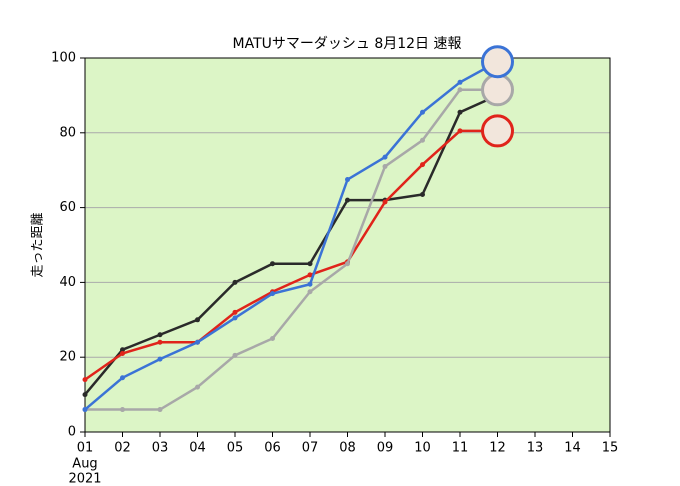  I want to click on y-tick-label: 40, so click(67, 282).